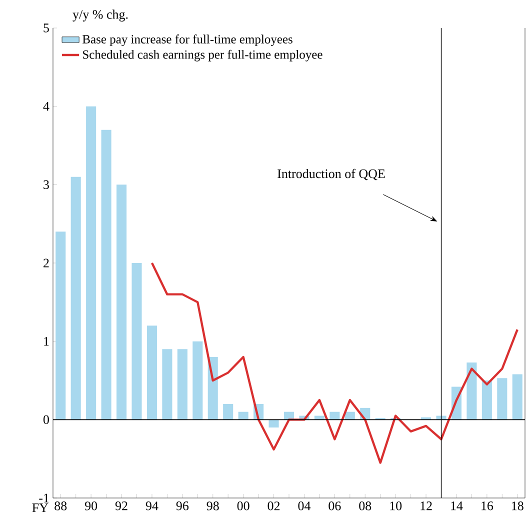 This screenshot has width=528, height=528. Describe the element at coordinates (121, 506) in the screenshot. I see `x-tick-label: 92` at that location.